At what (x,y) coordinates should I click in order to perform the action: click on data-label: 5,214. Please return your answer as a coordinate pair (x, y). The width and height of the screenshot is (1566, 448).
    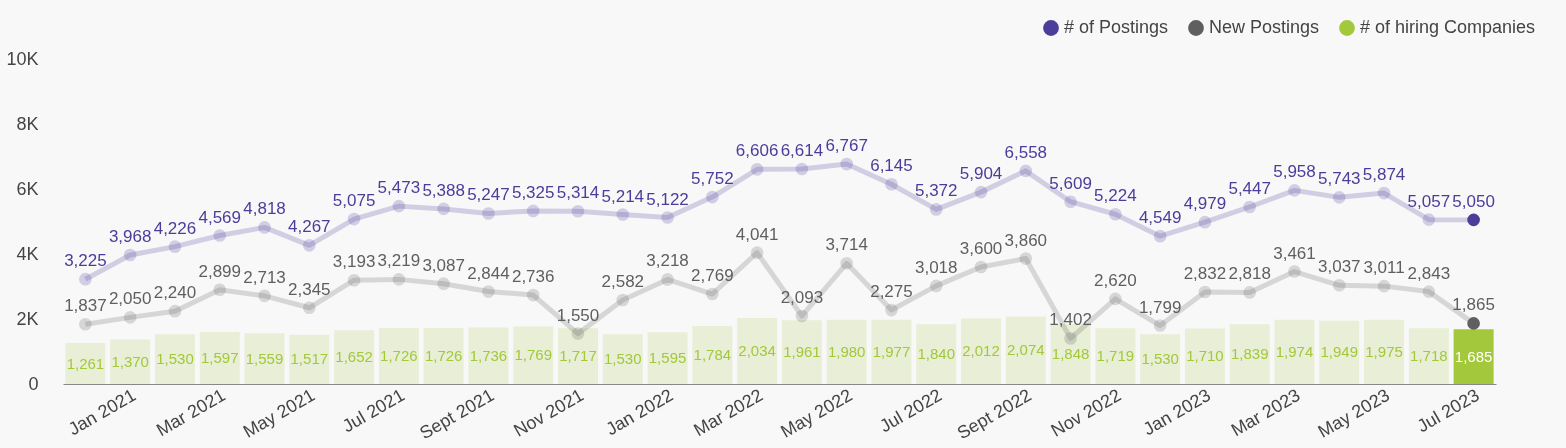
    Looking at the image, I should click on (623, 196).